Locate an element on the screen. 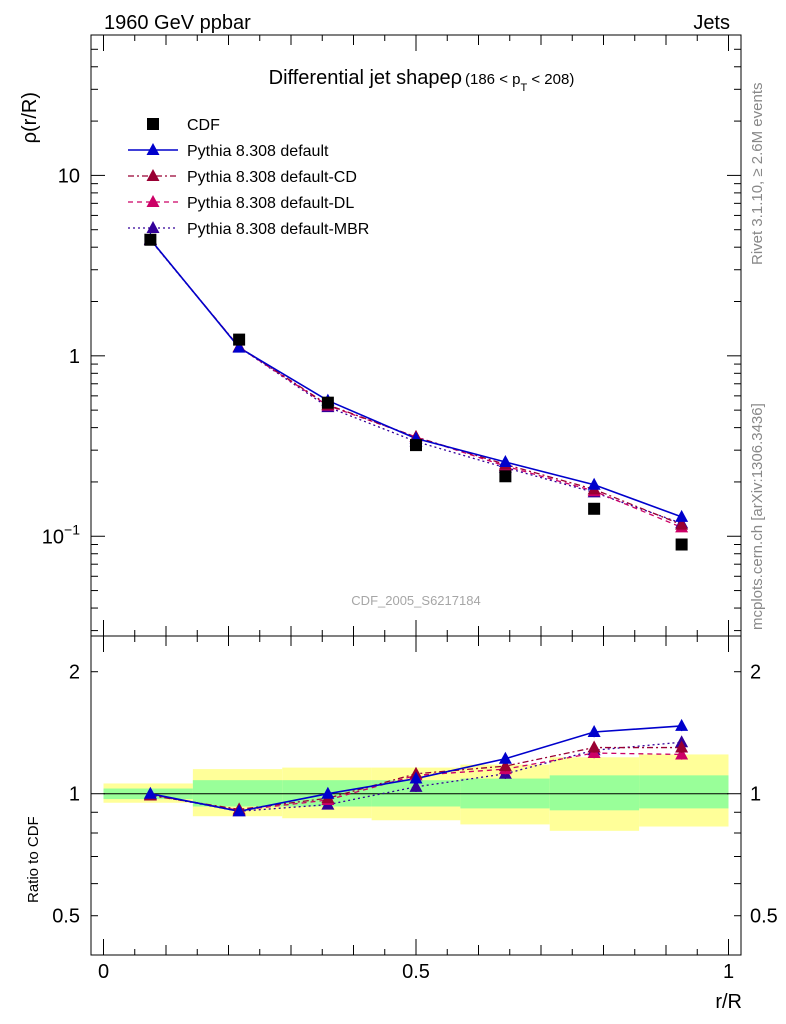  legend-marker-mbr is located at coordinates (153, 227).